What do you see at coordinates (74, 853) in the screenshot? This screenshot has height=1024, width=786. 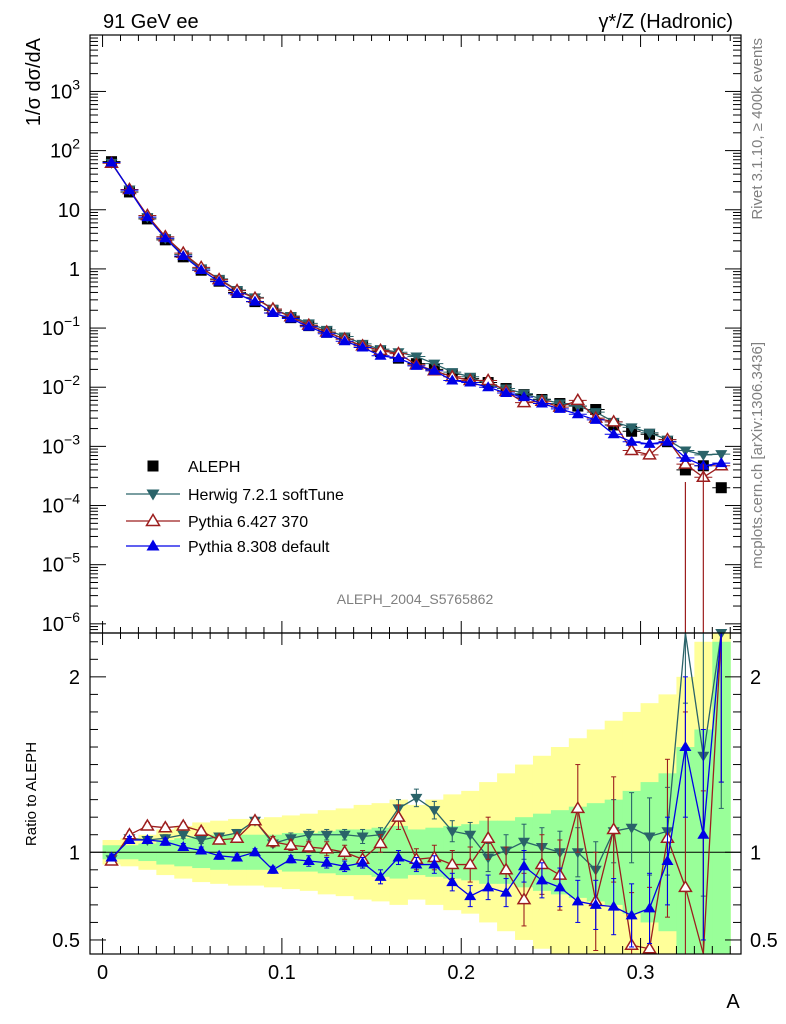 I see `ratio-y-tick-label-left: 1` at bounding box center [74, 853].